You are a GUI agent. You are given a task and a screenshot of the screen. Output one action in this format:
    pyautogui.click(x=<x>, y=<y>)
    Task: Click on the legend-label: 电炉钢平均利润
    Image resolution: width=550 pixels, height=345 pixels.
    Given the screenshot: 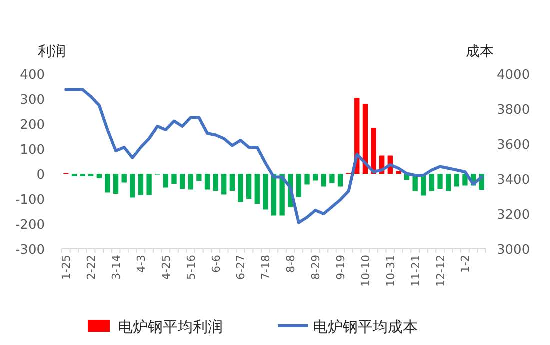 What is the action you would take?
    pyautogui.click(x=170, y=327)
    